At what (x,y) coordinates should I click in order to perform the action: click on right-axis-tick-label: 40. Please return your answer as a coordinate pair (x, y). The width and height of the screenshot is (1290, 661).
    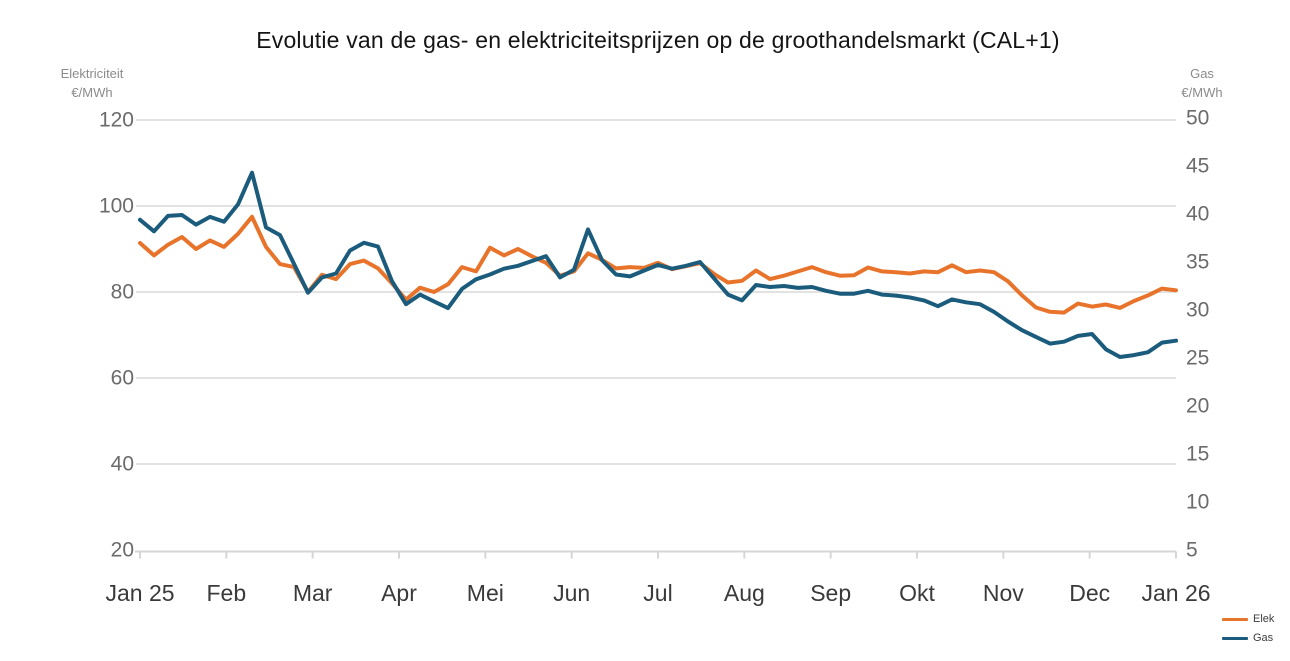
    Looking at the image, I should click on (1197, 214).